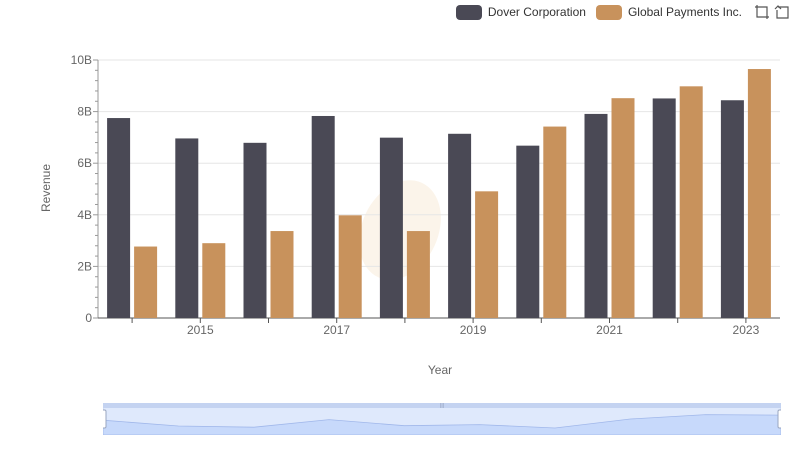 This screenshot has width=800, height=461. I want to click on slider-grip-icon: |||, so click(442, 406).